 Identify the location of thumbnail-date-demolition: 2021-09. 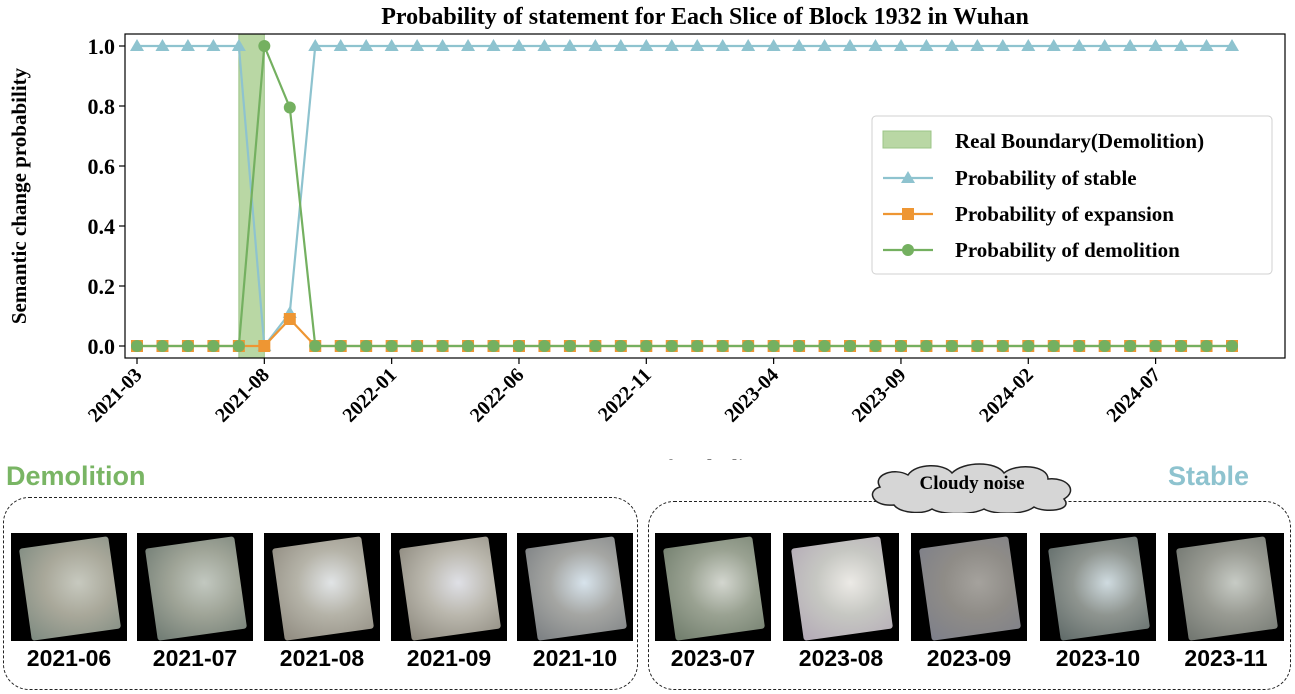
(449, 658).